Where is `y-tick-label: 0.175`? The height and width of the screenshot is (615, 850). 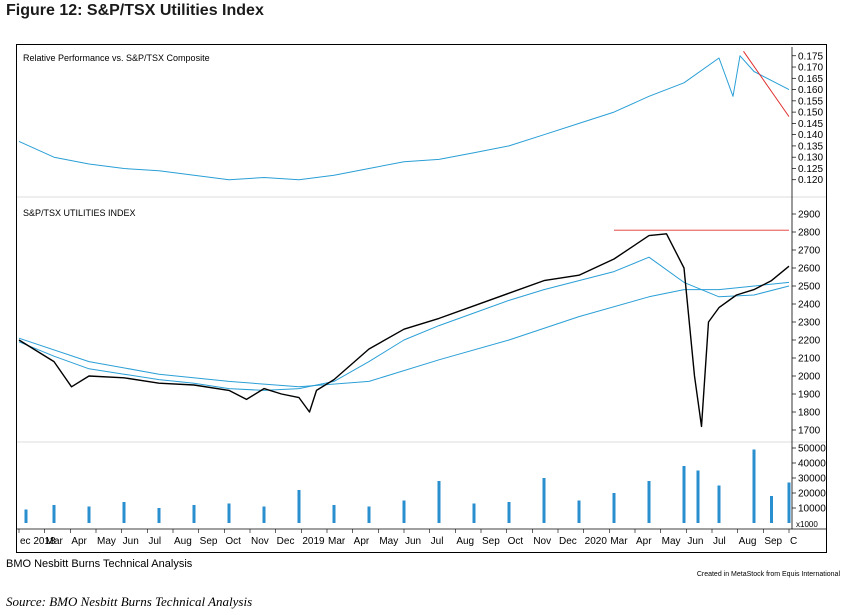 y-tick-label: 0.175 is located at coordinates (810, 56).